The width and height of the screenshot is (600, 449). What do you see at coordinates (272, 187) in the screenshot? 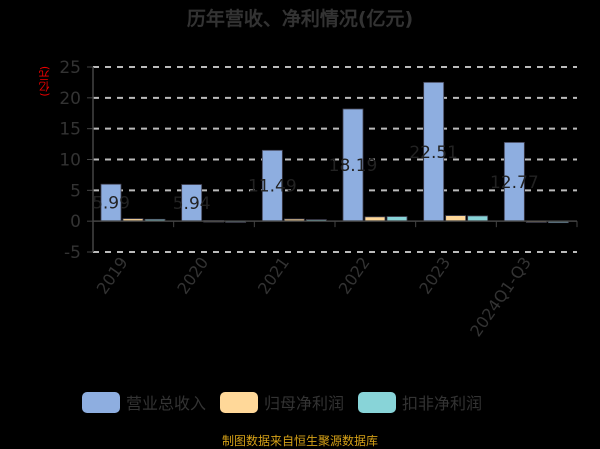
I see `bar-value-label: 11.49` at bounding box center [272, 187].